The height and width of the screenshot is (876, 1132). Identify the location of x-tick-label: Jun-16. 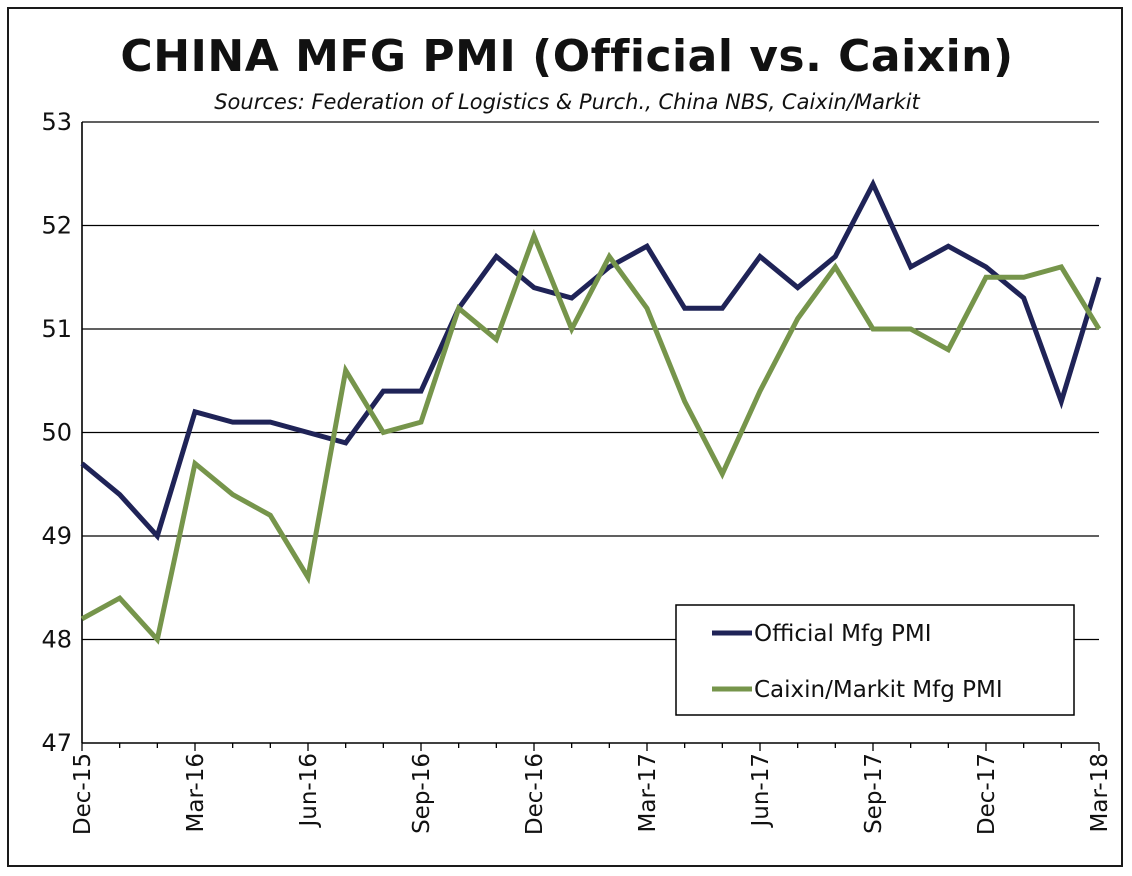
(309, 791).